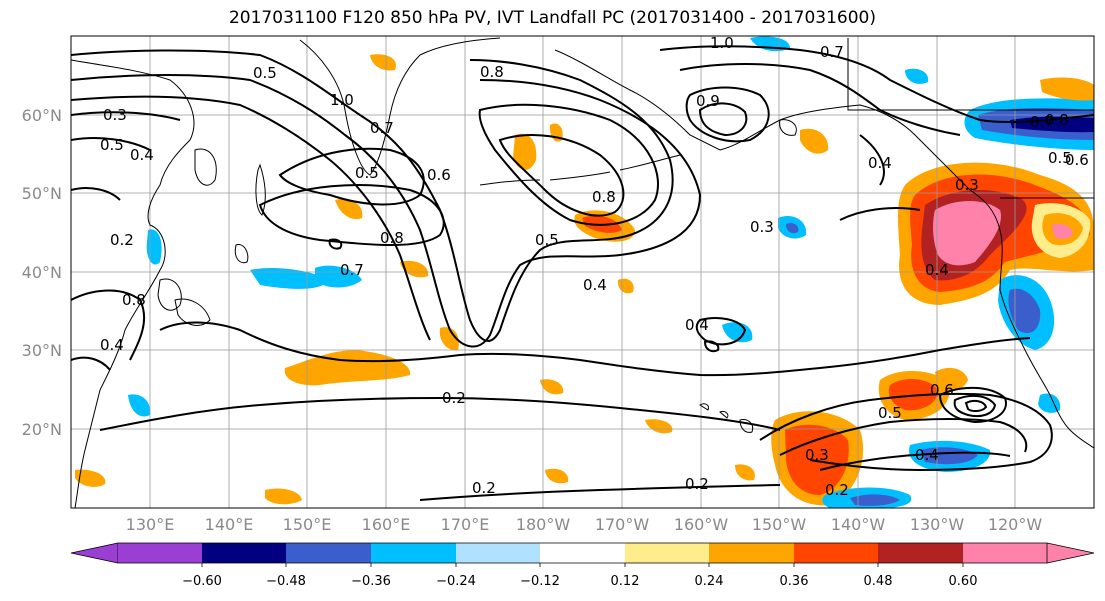  What do you see at coordinates (779, 524) in the screenshot?
I see `lon-label: 150°W` at bounding box center [779, 524].